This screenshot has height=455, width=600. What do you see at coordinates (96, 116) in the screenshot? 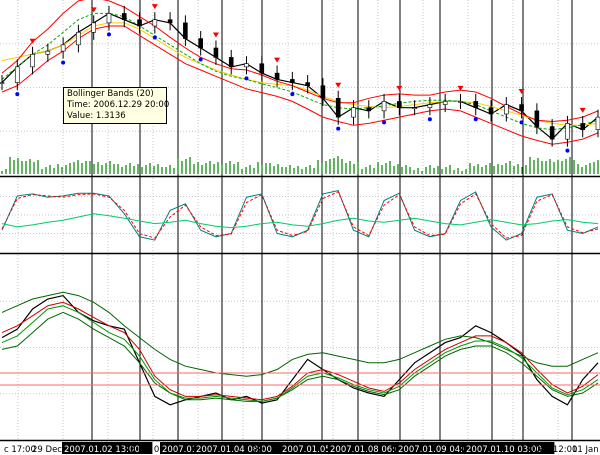
I see `tooltip-value: Value: 1.3136` at bounding box center [96, 116].